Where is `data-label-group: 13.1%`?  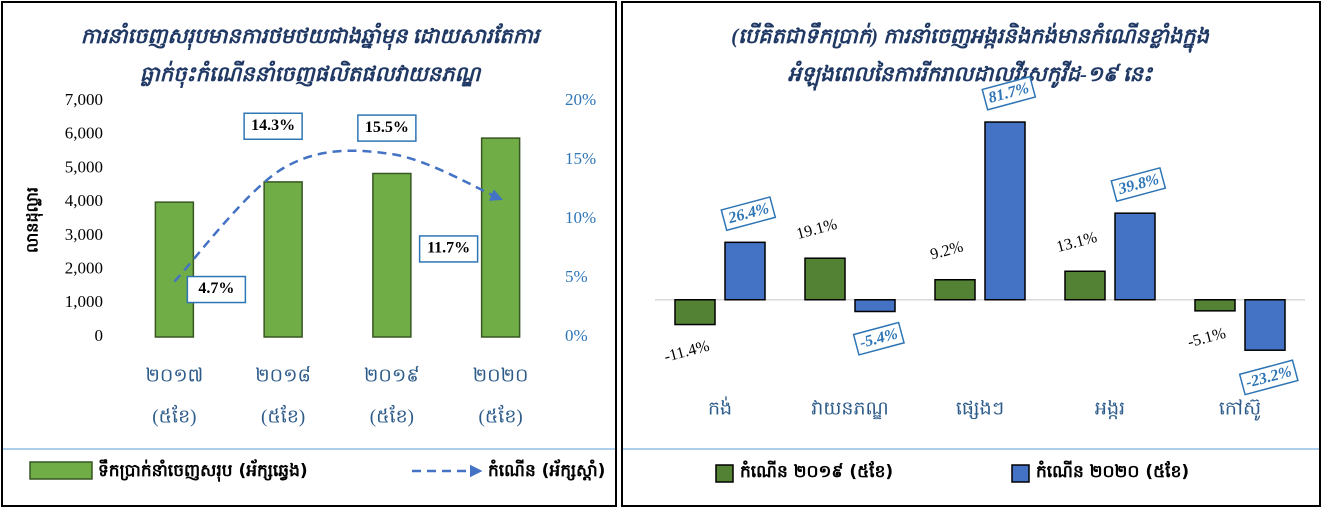
data-label-group: 13.1% is located at coordinates (1077, 242).